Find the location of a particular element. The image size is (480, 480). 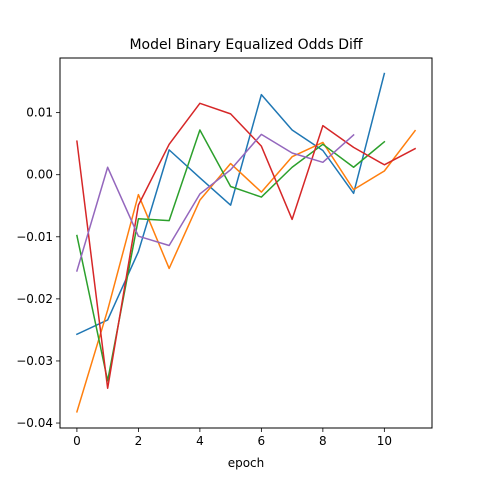

x-axis-ticks: 0 2 4 6 8 10 is located at coordinates (232, 438).